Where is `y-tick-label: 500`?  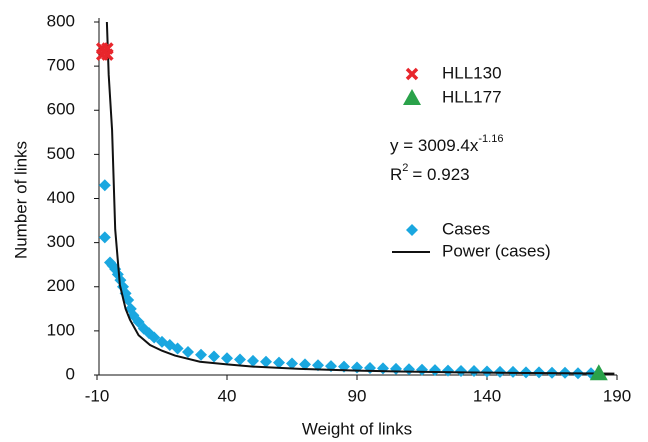 y-tick-label: 500 is located at coordinates (61, 153).